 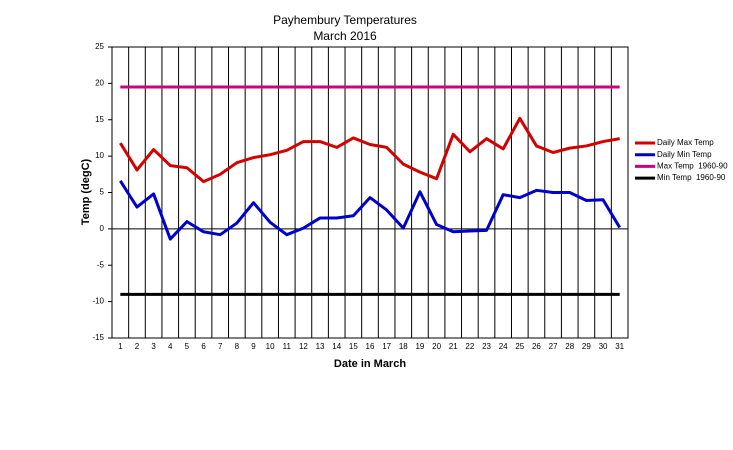 I want to click on y-tick-label: -5, so click(x=101, y=264).